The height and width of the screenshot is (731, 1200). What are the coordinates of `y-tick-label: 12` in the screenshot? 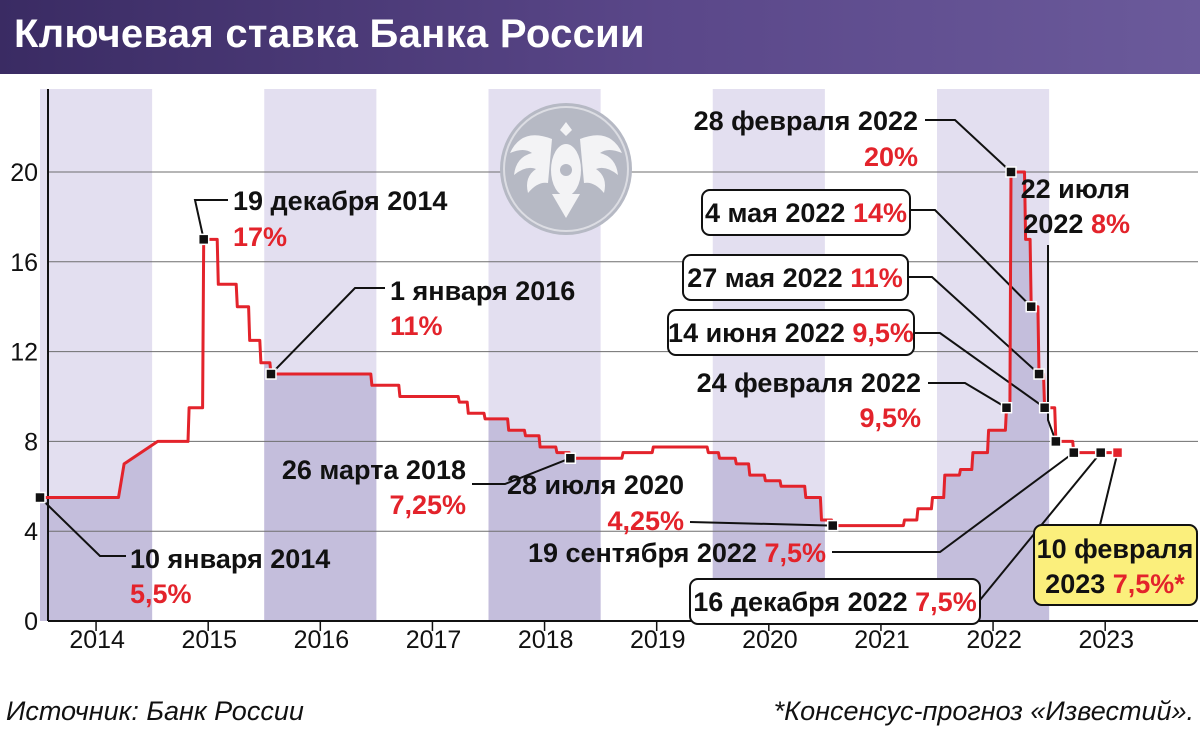 It's located at (24, 353).